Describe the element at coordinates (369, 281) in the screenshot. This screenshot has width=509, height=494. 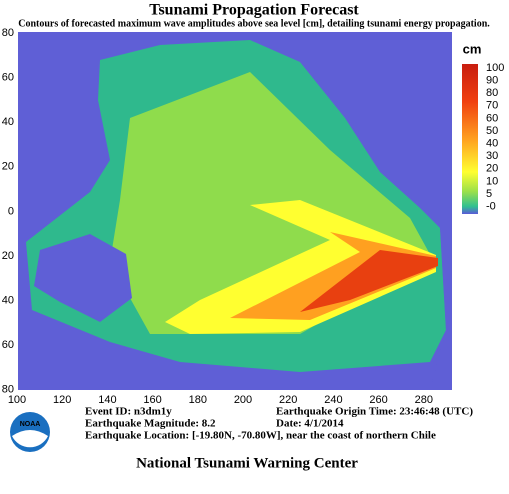
I see `red-zone` at that location.